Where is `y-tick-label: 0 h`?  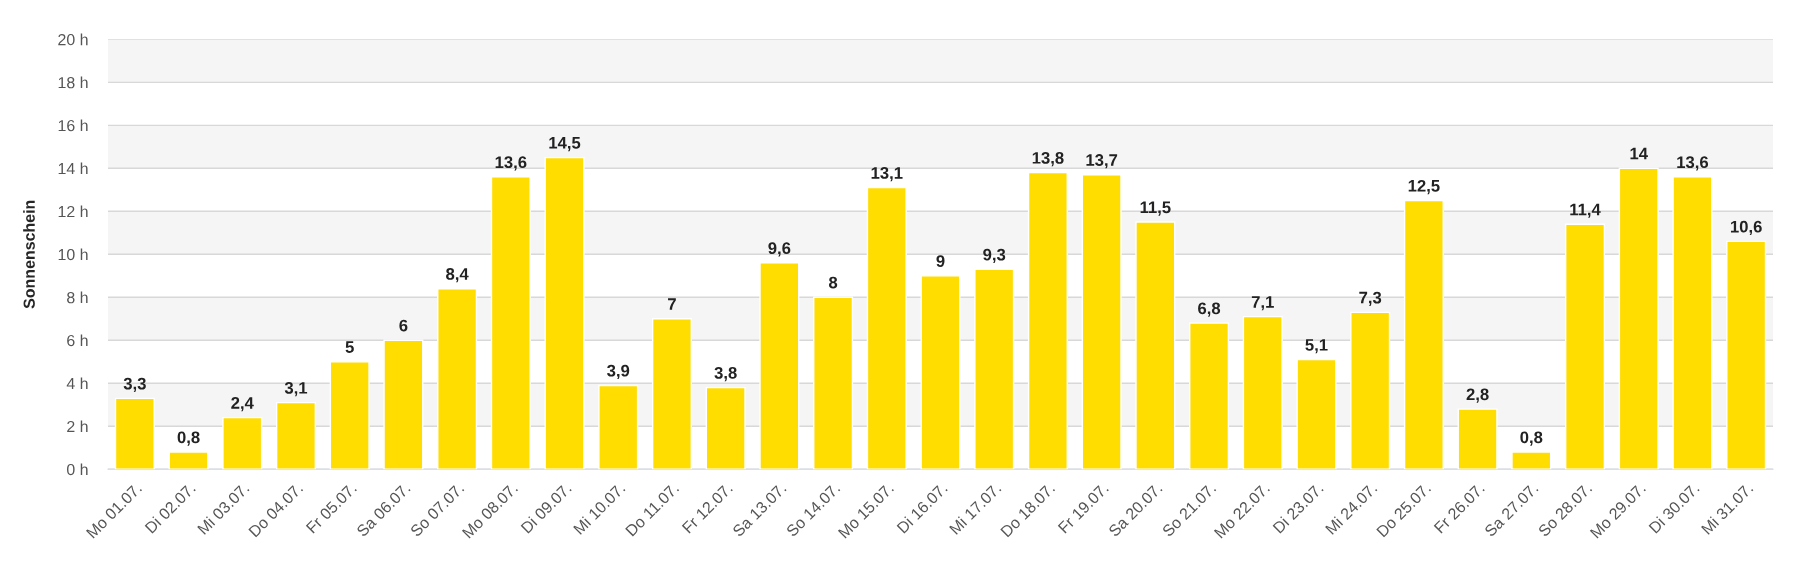 y-tick-label: 0 h is located at coordinates (77, 469).